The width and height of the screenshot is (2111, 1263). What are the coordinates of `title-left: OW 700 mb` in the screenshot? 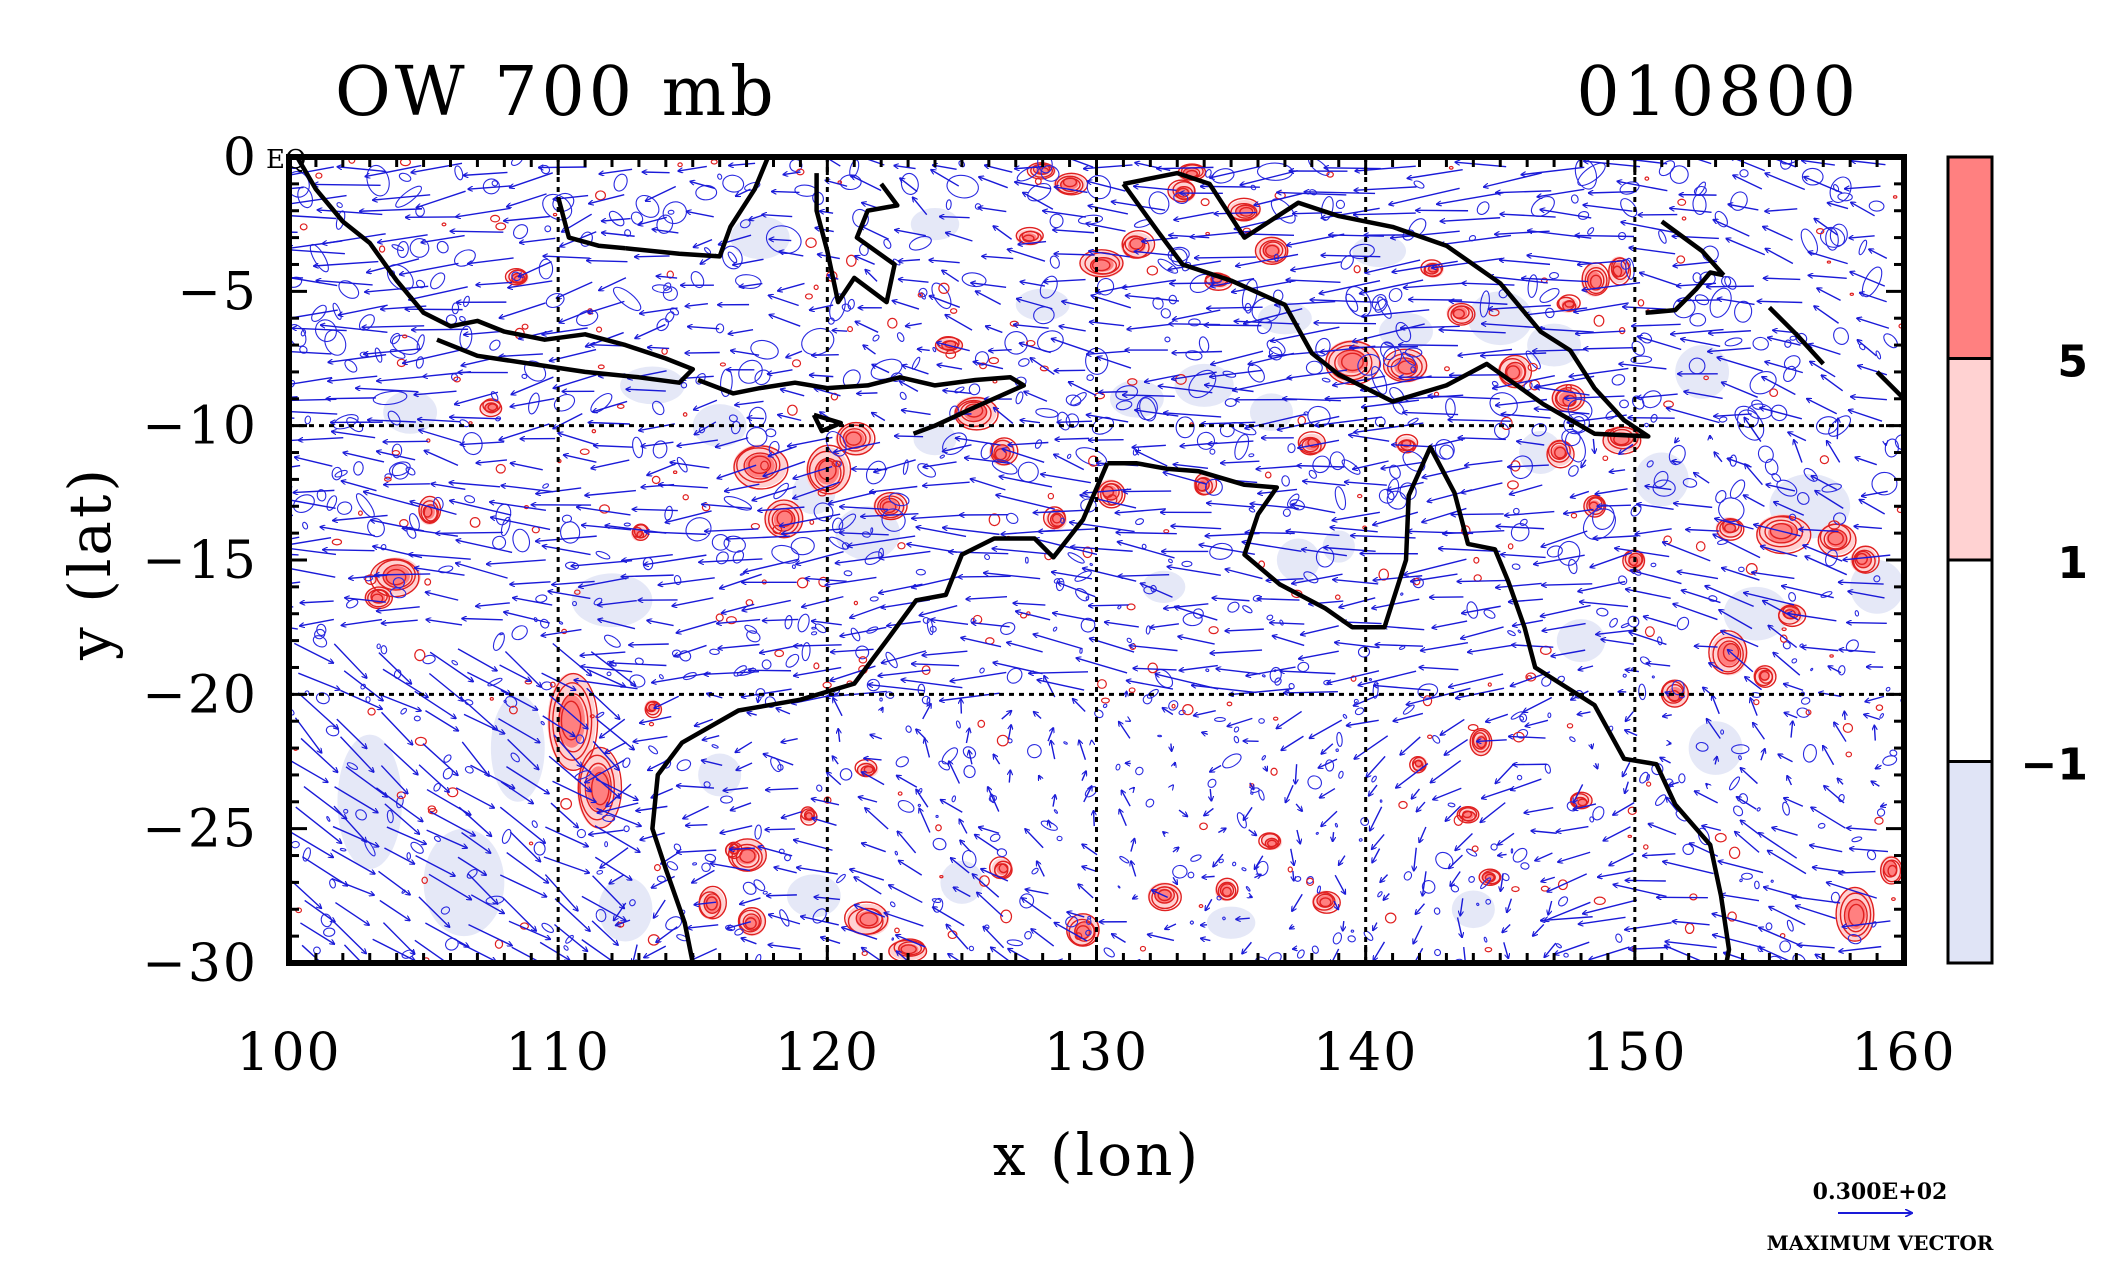 It's located at (556, 92).